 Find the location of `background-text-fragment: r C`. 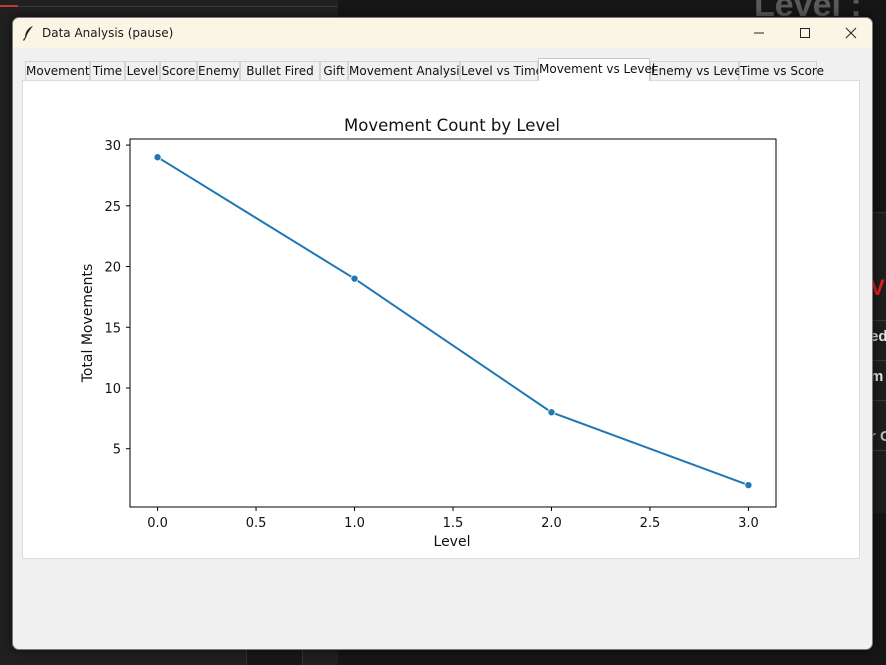

background-text-fragment: r C is located at coordinates (878, 436).